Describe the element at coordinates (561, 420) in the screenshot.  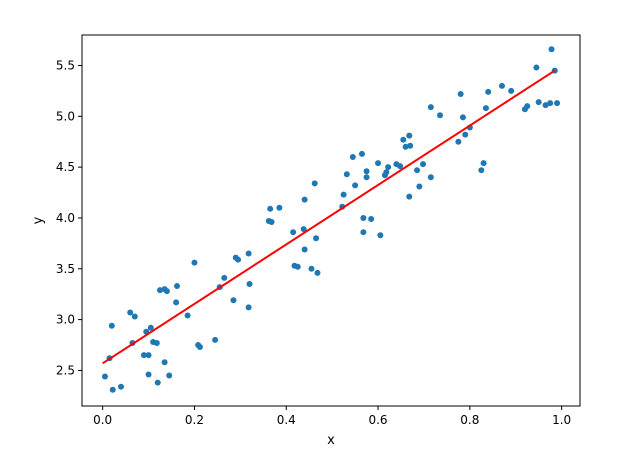
I see `x-tick-label: 1.0` at that location.